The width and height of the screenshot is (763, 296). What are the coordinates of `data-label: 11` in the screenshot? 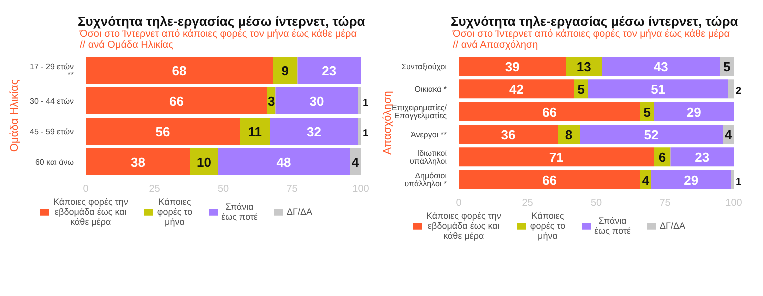 It's located at (255, 132).